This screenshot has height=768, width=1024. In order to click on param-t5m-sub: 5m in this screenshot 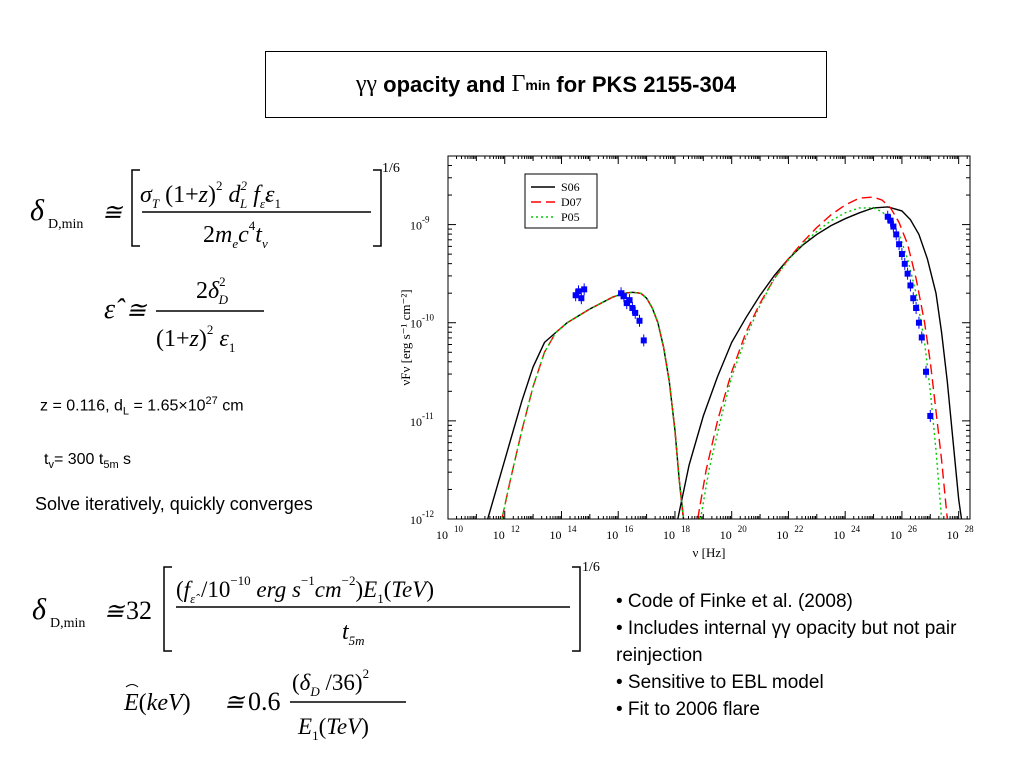, I will do `click(111, 465)`.